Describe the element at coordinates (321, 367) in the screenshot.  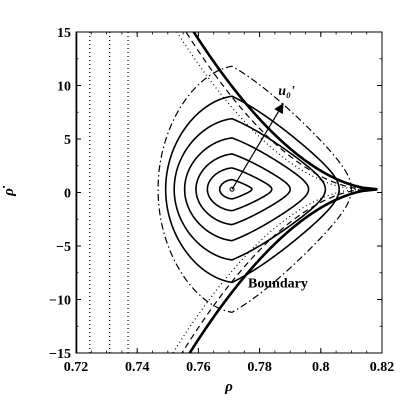
I see `x-tick-label-4: 0.8` at that location.